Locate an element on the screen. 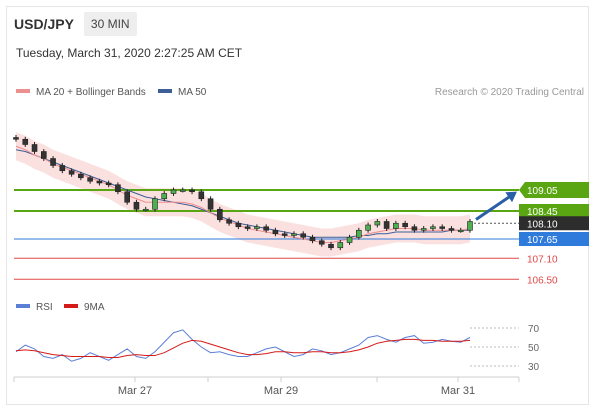  rsi-legend-swatch is located at coordinates (23, 306).